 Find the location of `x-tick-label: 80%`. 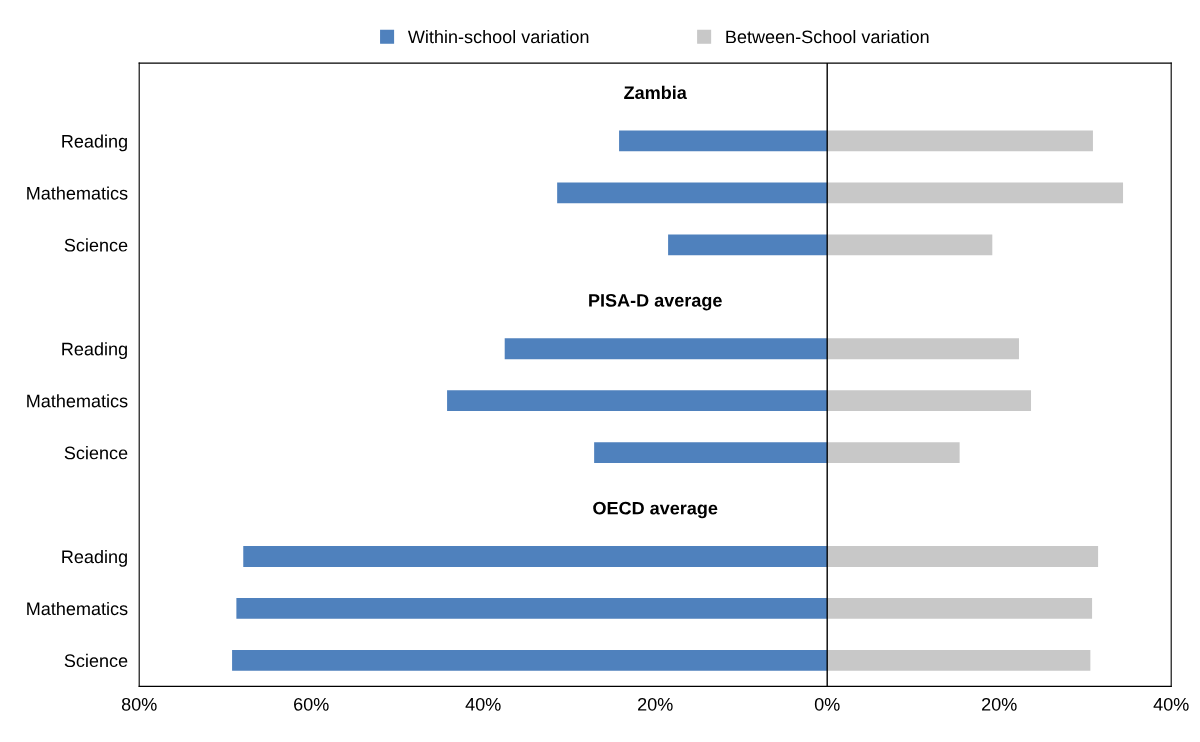

x-tick-label: 80% is located at coordinates (139, 704).